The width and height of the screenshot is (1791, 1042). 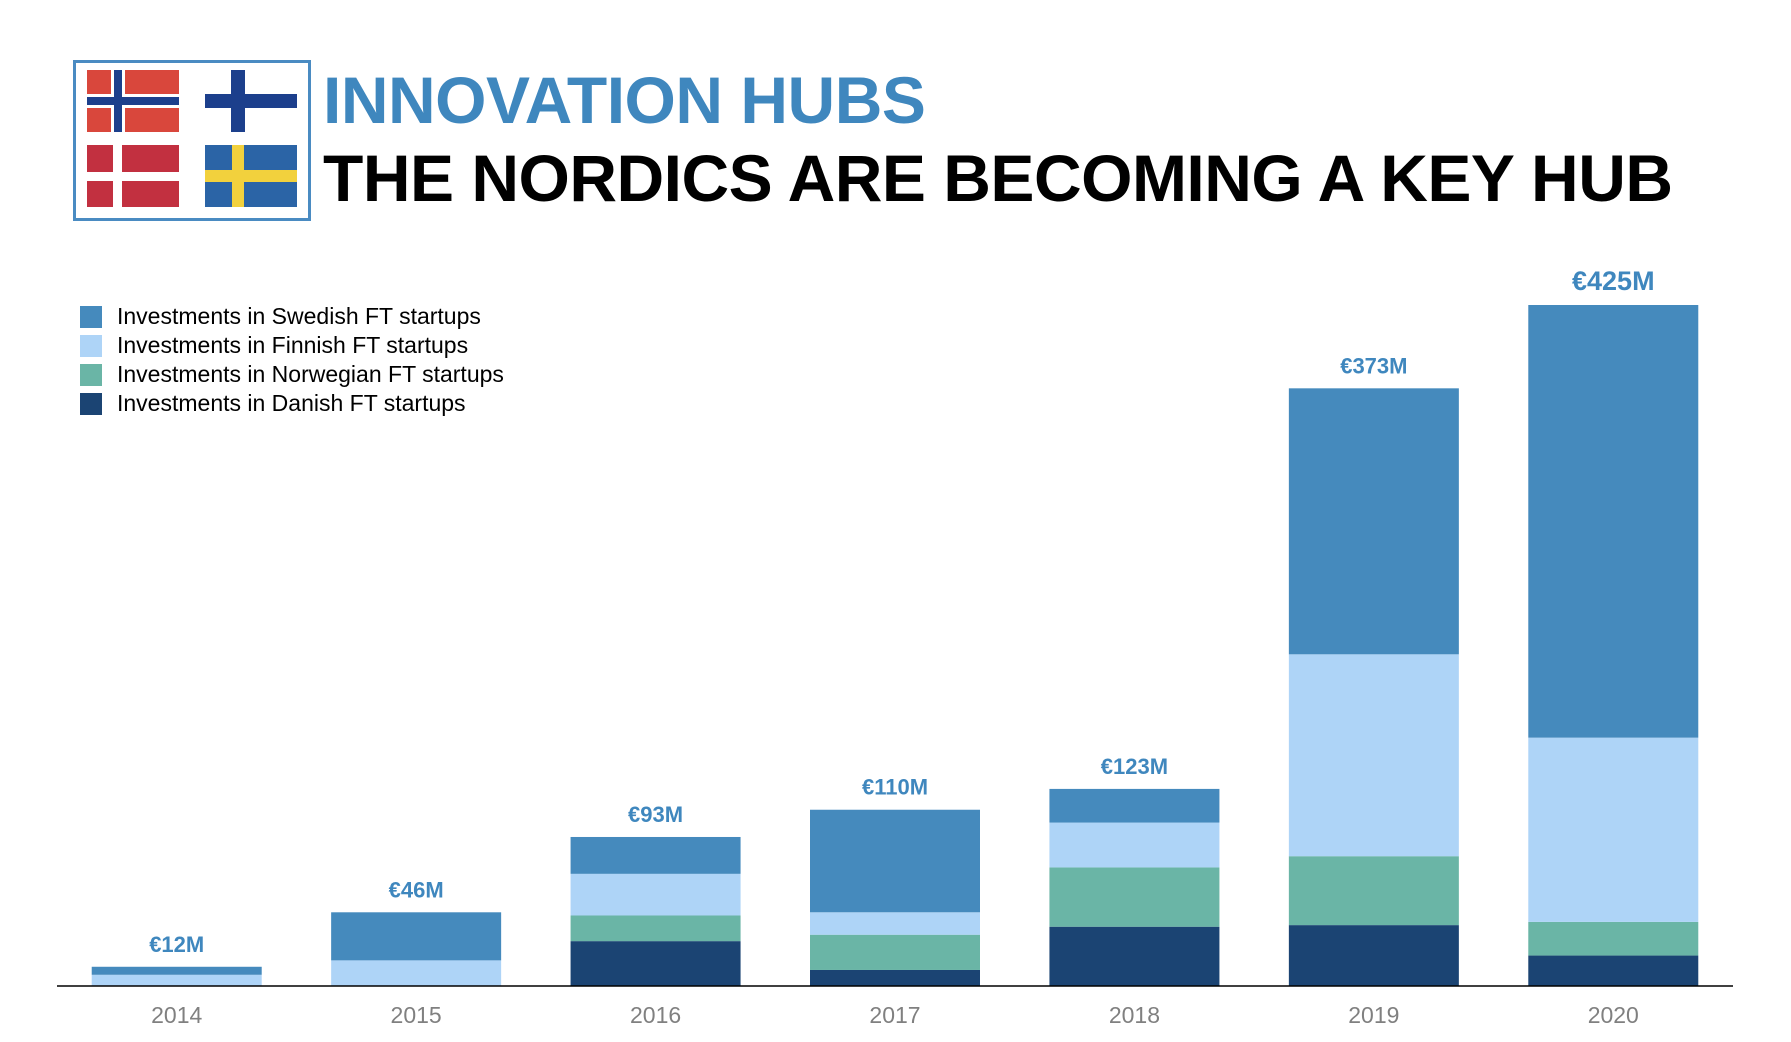 What do you see at coordinates (251, 101) in the screenshot?
I see `finland-flag-icon` at bounding box center [251, 101].